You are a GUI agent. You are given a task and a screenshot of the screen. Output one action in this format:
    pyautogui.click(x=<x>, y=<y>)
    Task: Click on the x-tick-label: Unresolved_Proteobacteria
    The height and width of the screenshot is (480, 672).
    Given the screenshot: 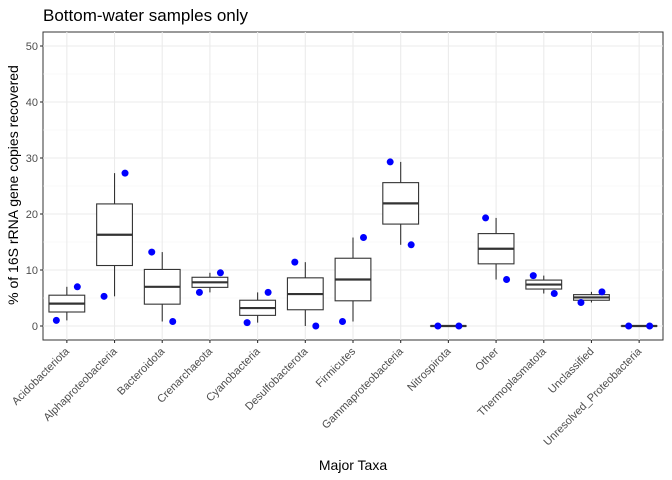 What is the action you would take?
    pyautogui.click(x=593, y=396)
    